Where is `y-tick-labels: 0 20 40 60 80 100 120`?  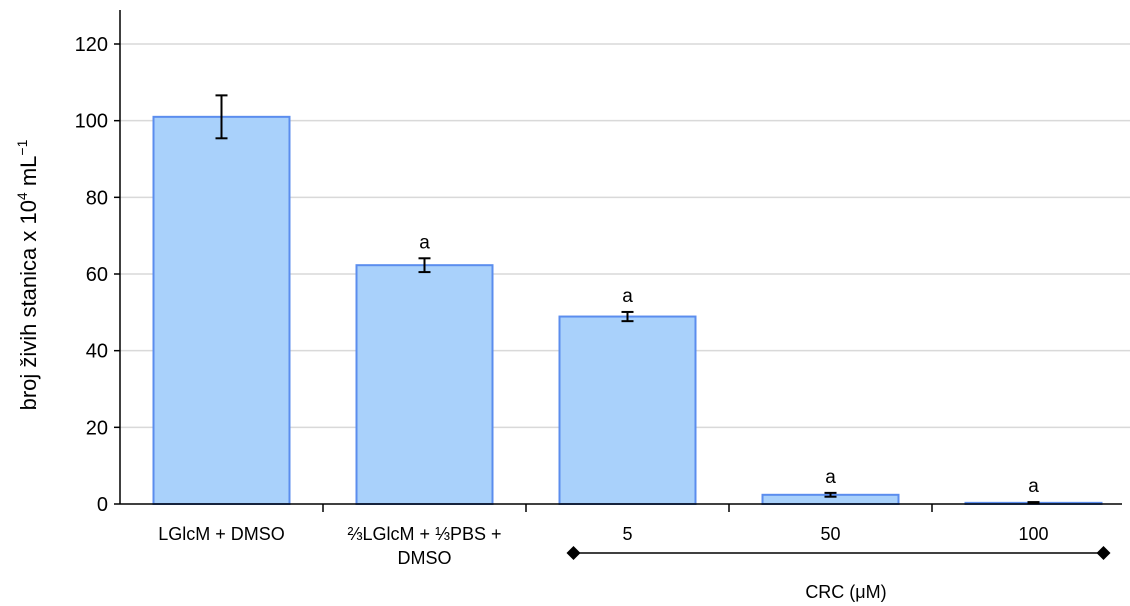 y-tick-labels: 0 20 40 60 80 100 120 is located at coordinates (91, 275).